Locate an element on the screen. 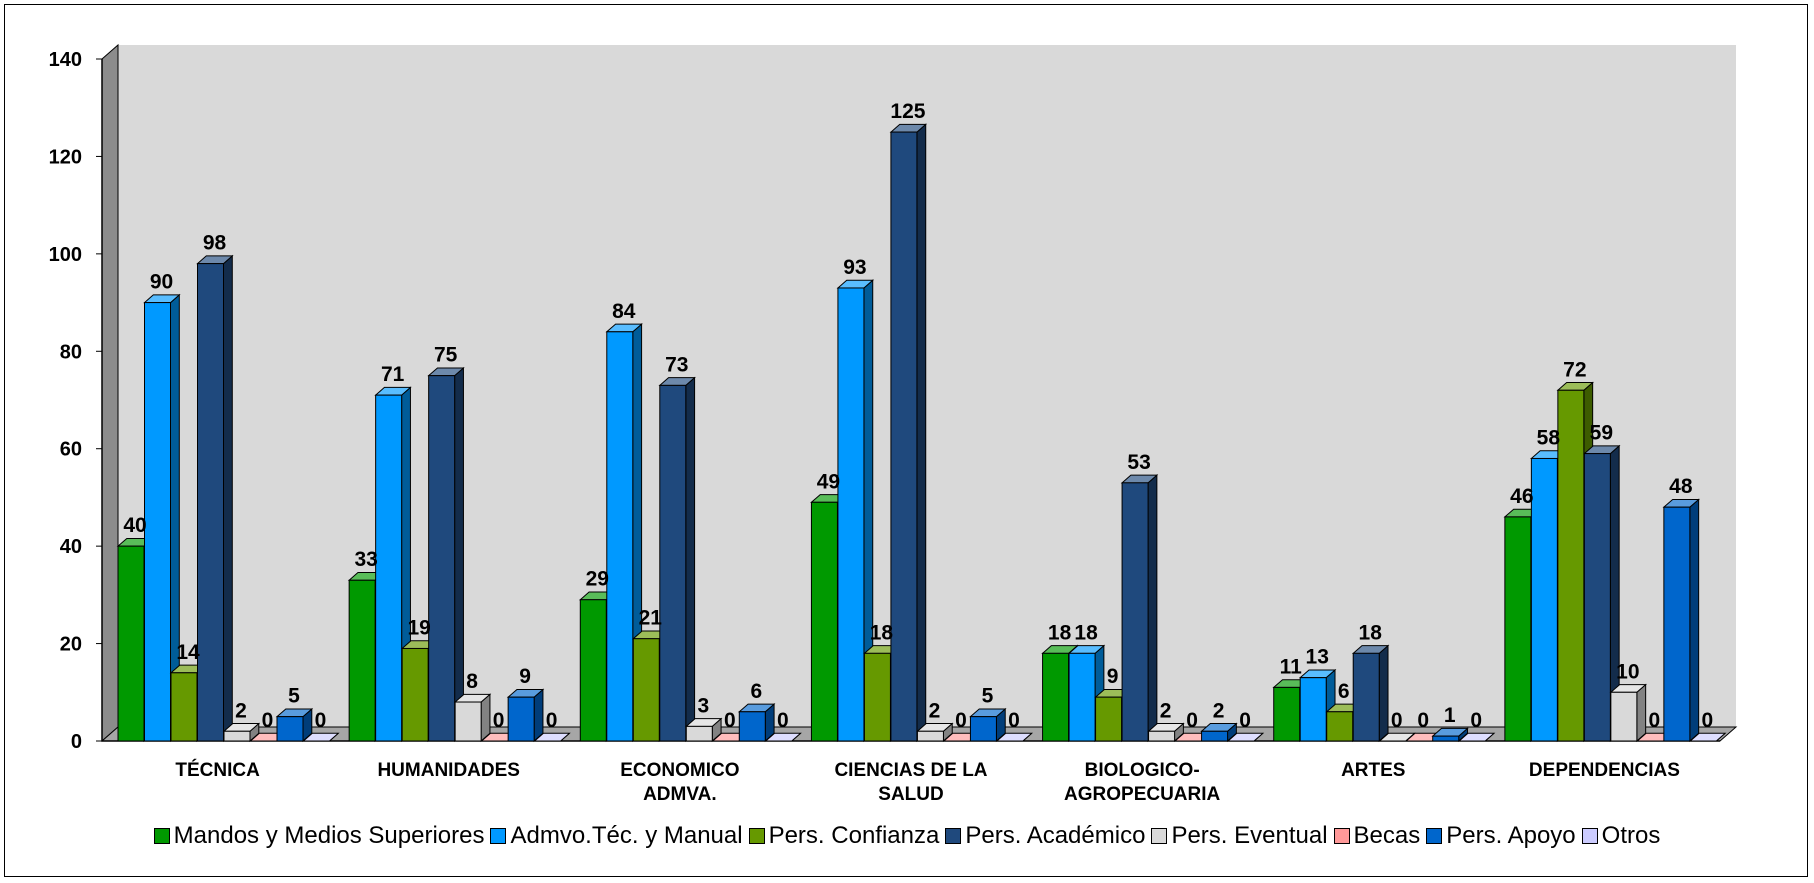 This screenshot has width=1814, height=883. y-tick-label: 60 is located at coordinates (71, 450).